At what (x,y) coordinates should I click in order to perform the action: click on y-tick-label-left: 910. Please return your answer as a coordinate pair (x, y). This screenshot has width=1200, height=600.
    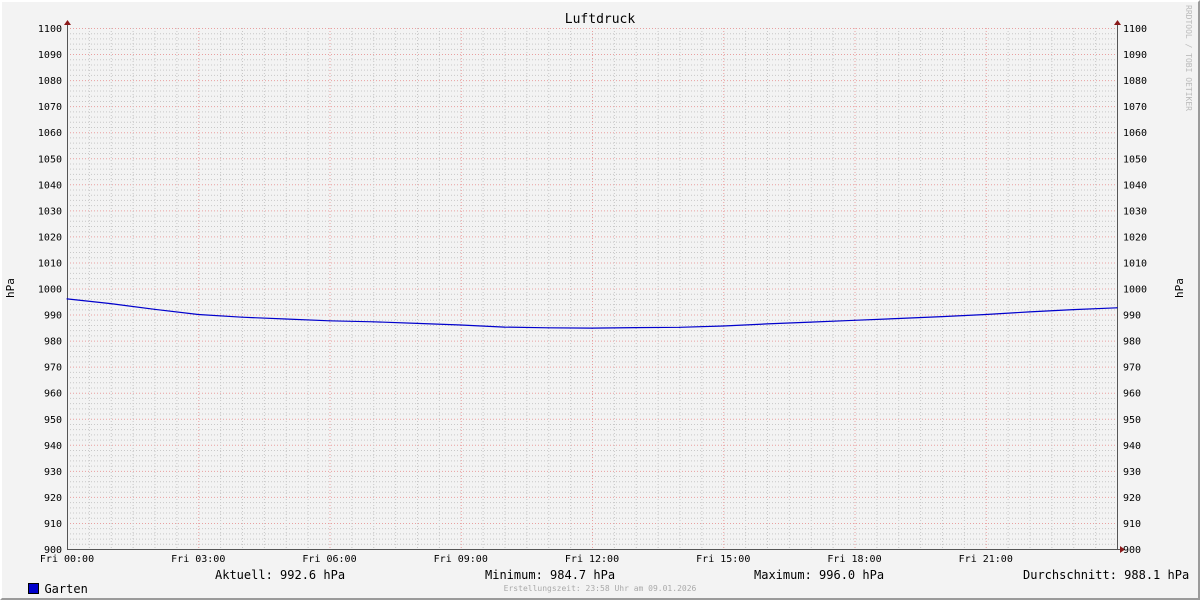
    Looking at the image, I should click on (53, 524).